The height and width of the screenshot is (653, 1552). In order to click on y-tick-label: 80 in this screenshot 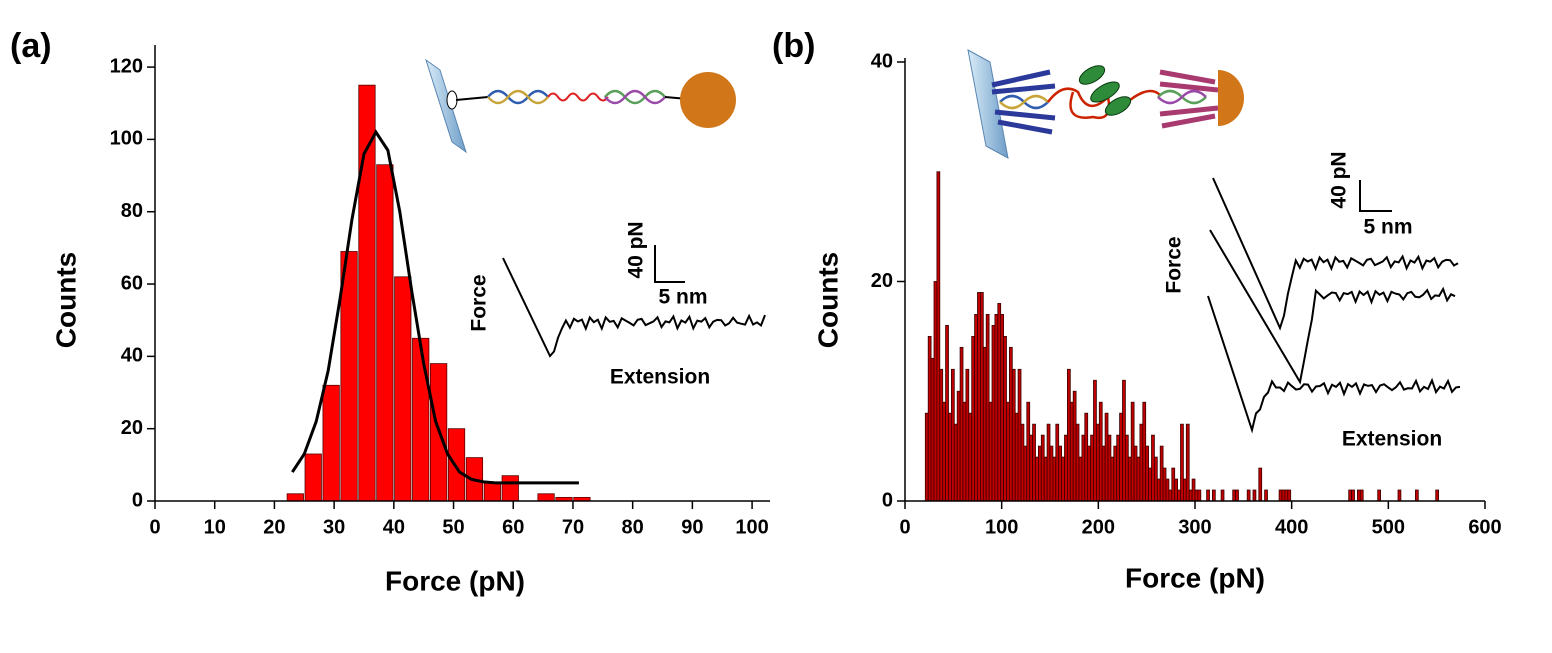, I will do `click(132, 211)`.